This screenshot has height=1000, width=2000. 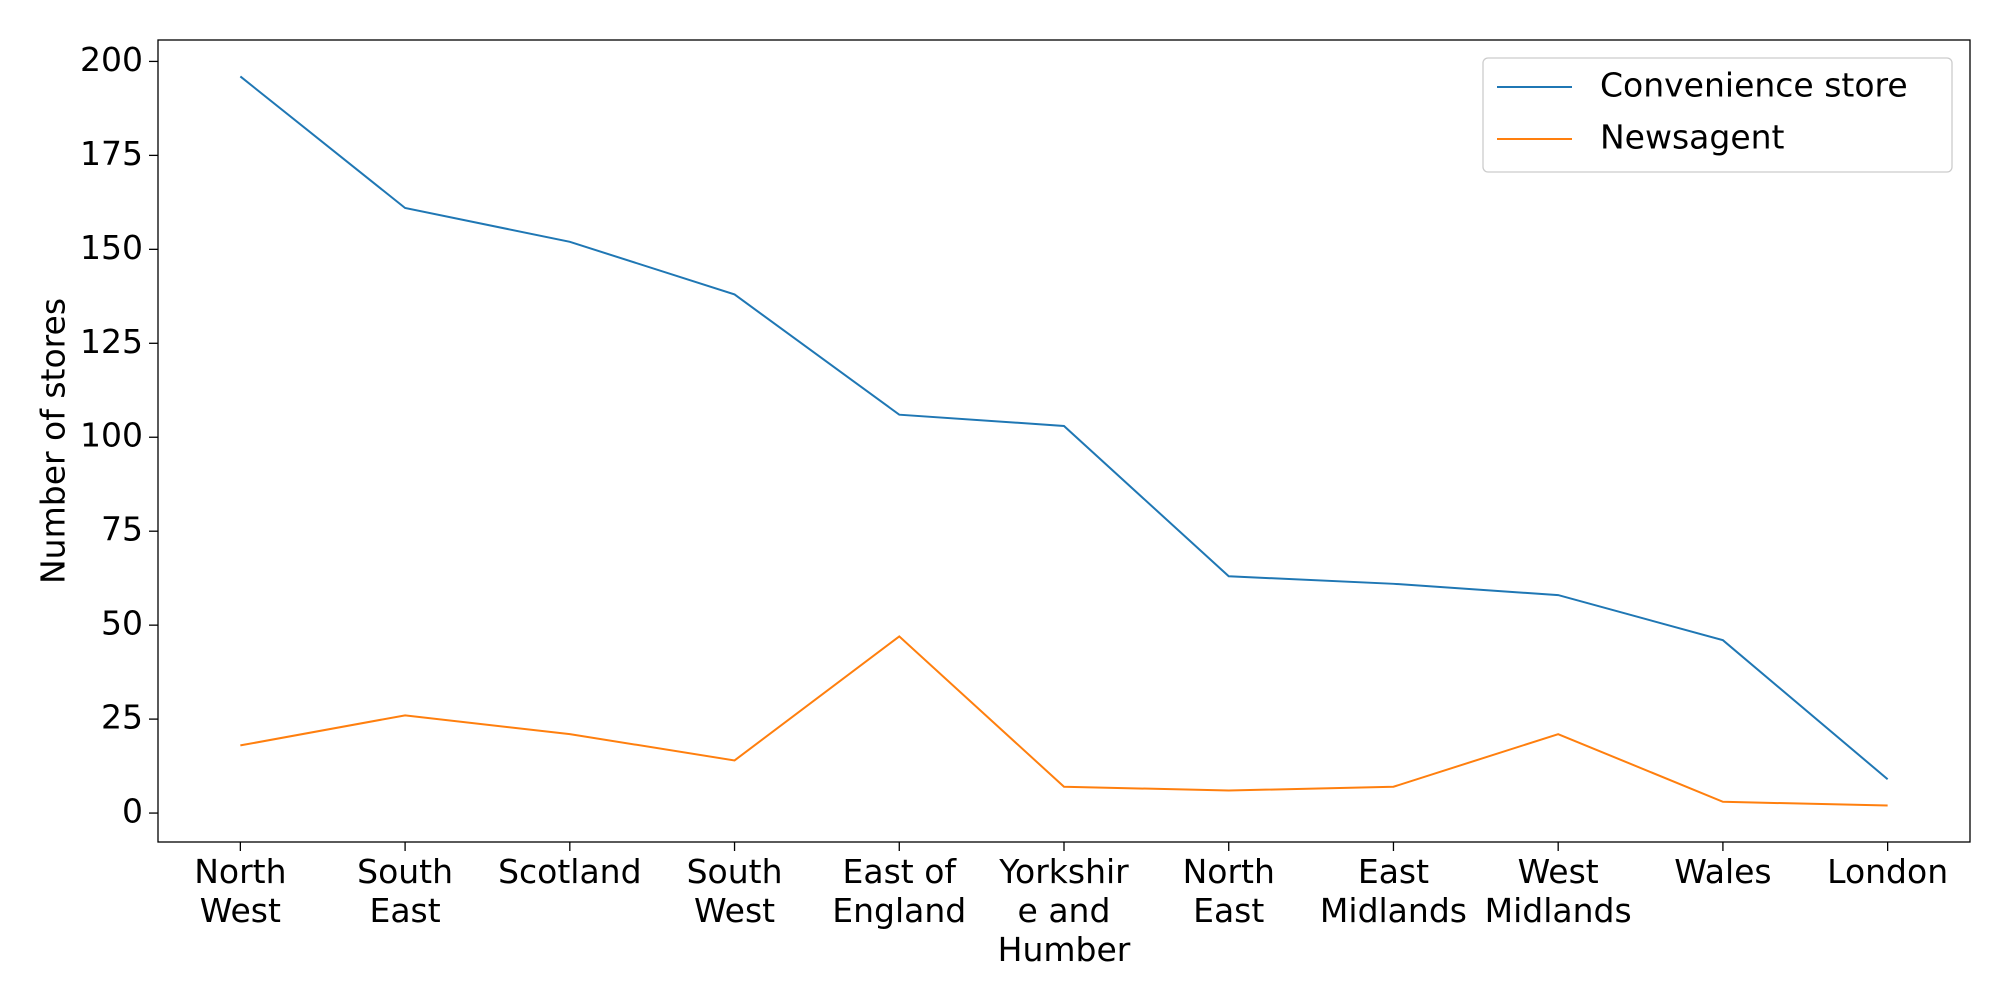 I want to click on x-tick-label: South East, so click(x=405, y=891).